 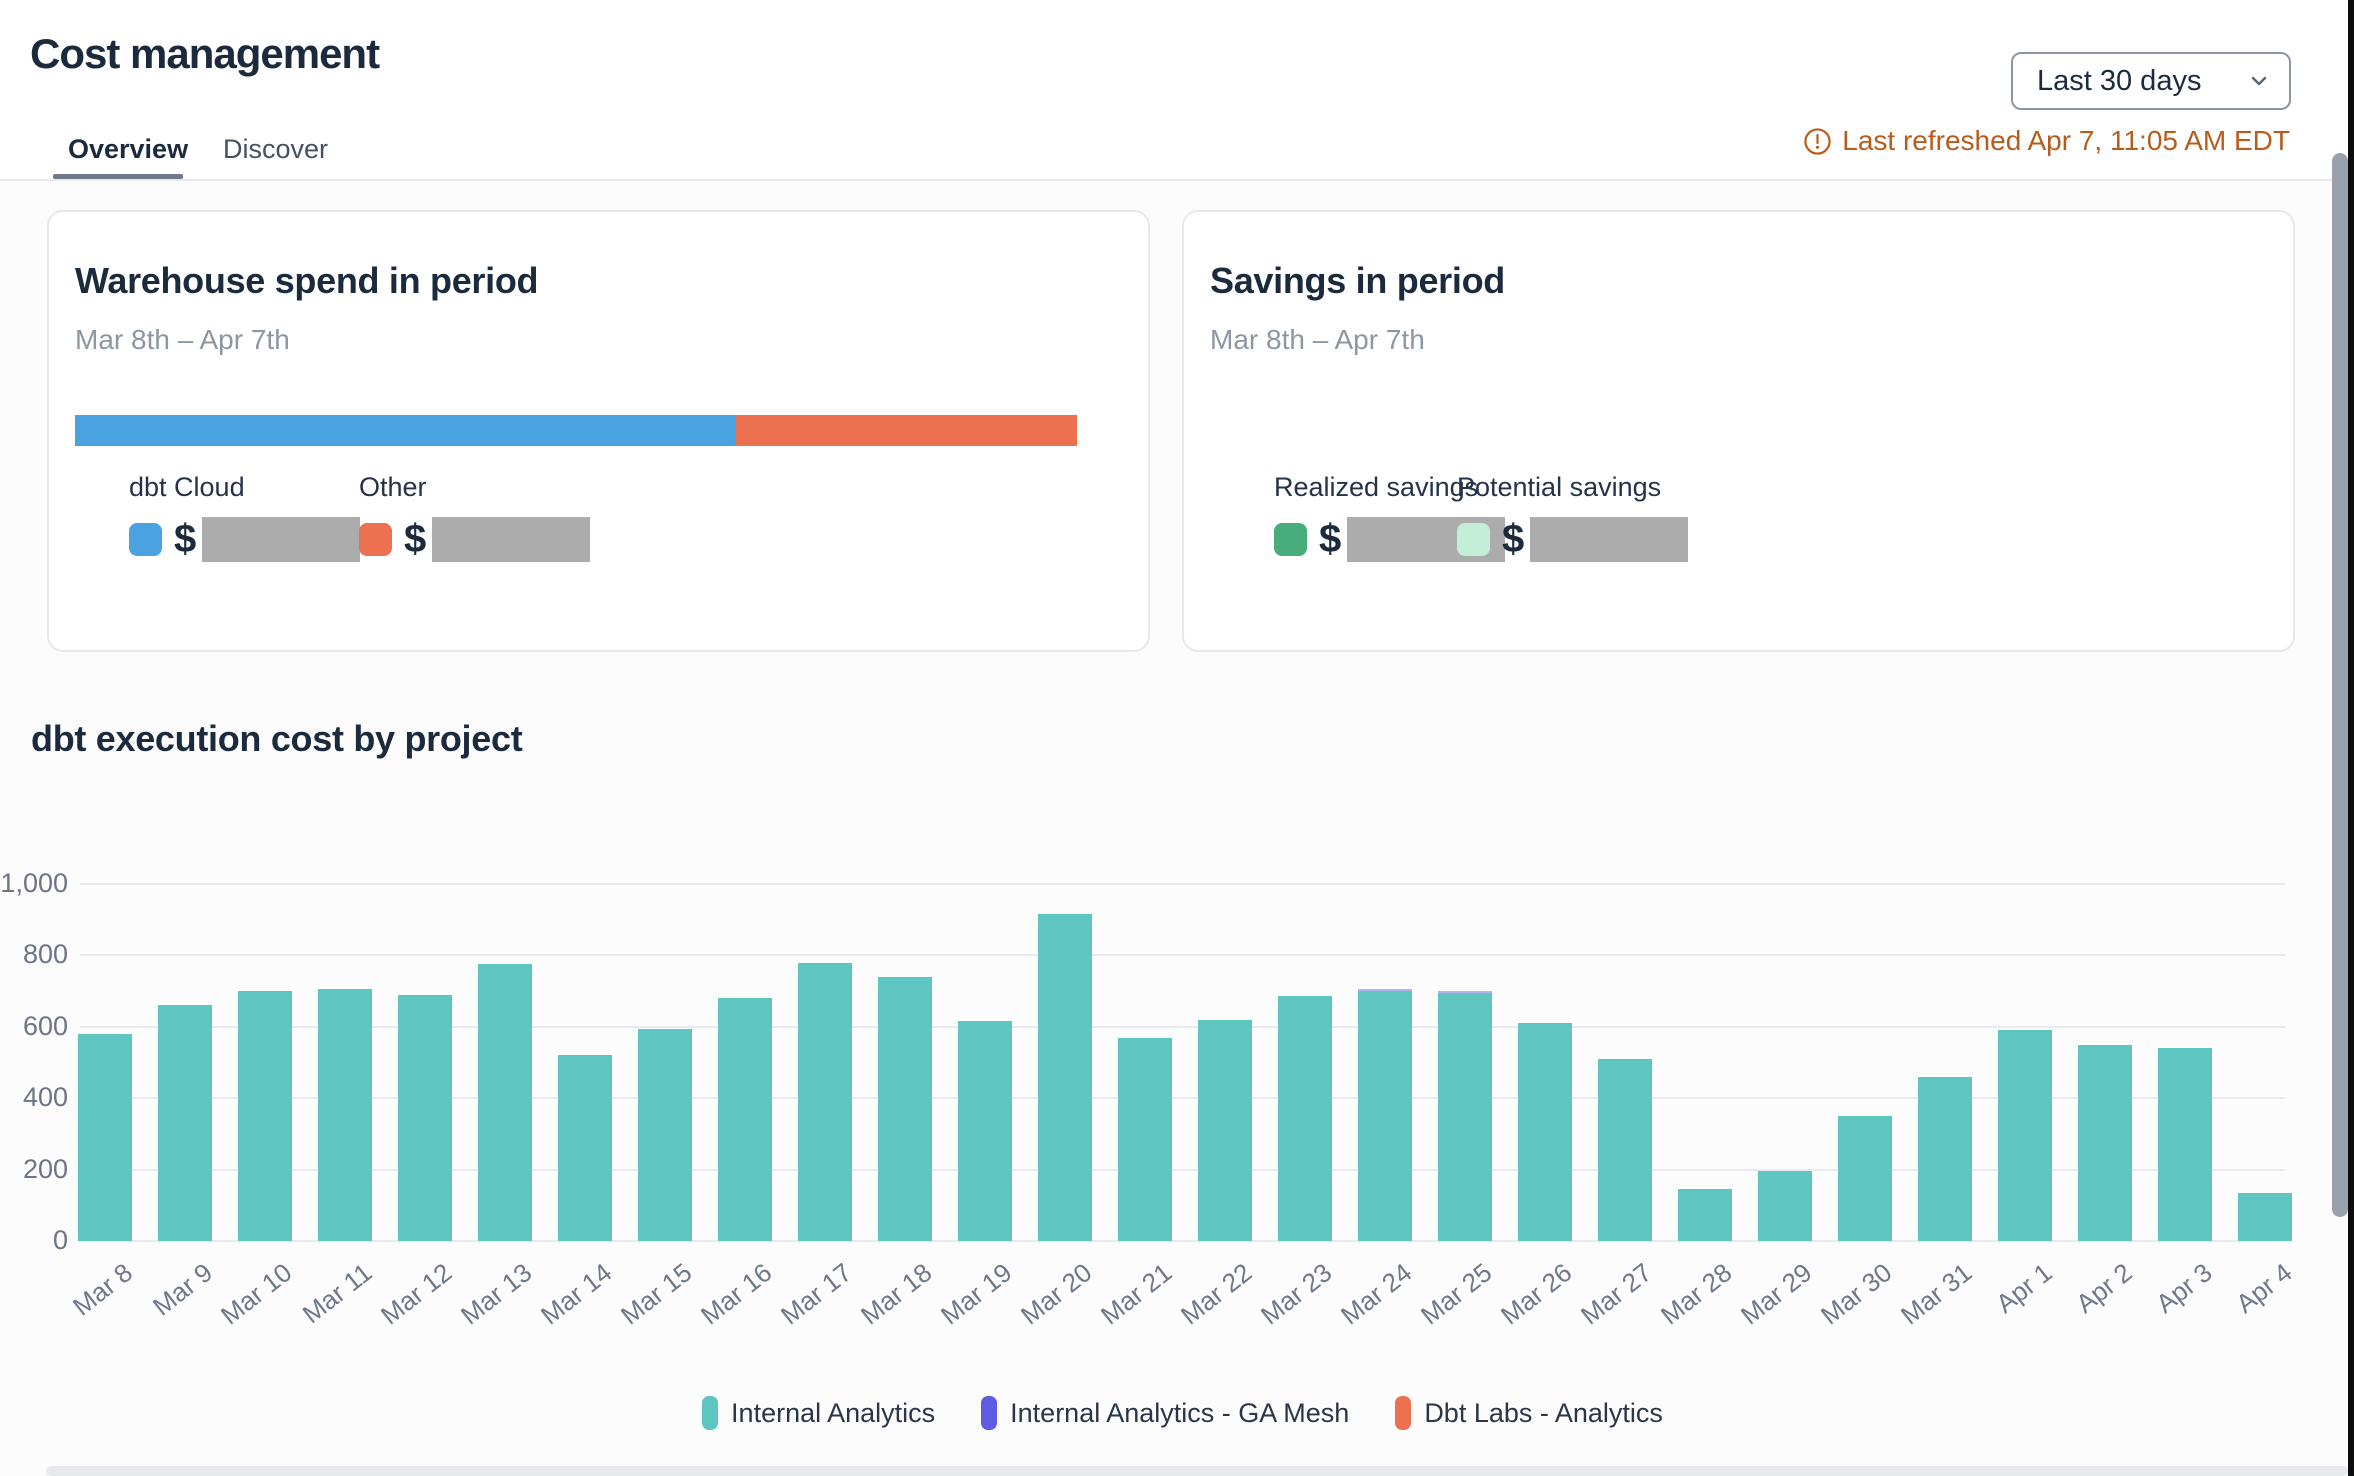 What do you see at coordinates (45, 1097) in the screenshot?
I see `y-tick-label: 400` at bounding box center [45, 1097].